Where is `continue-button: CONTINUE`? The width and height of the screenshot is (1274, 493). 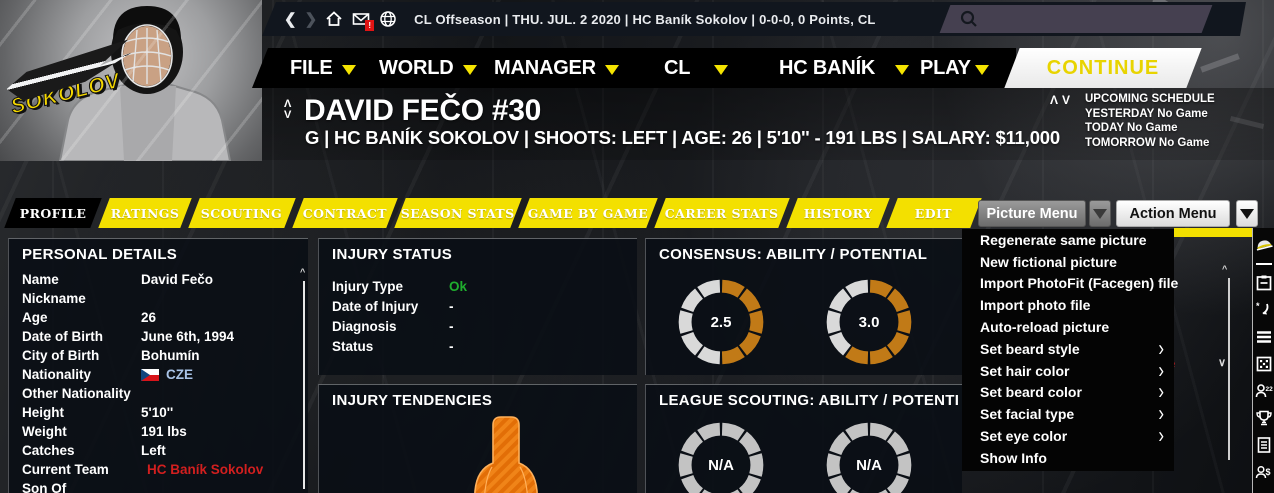
continue-button: CONTINUE is located at coordinates (1103, 68).